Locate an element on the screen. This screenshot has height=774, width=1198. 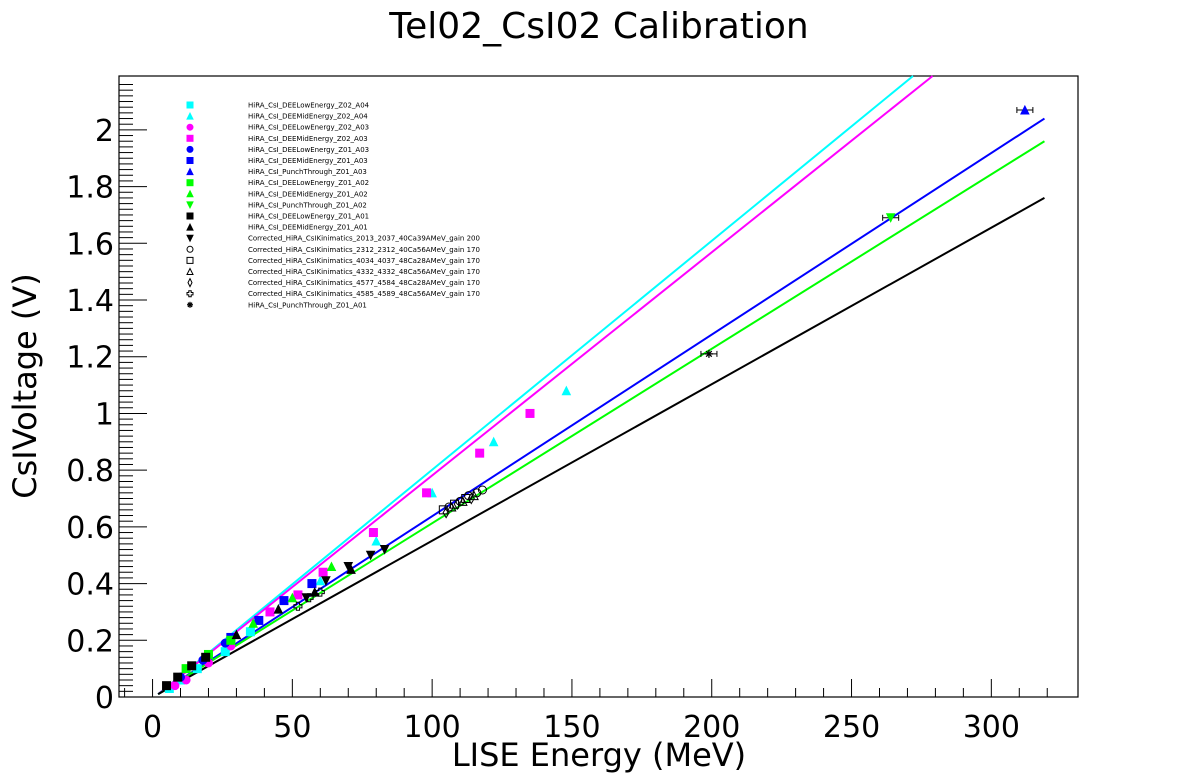
legend-entry-label: HiRA_CsI_DEEMidEnergy_Z01_A02 is located at coordinates (308, 194).